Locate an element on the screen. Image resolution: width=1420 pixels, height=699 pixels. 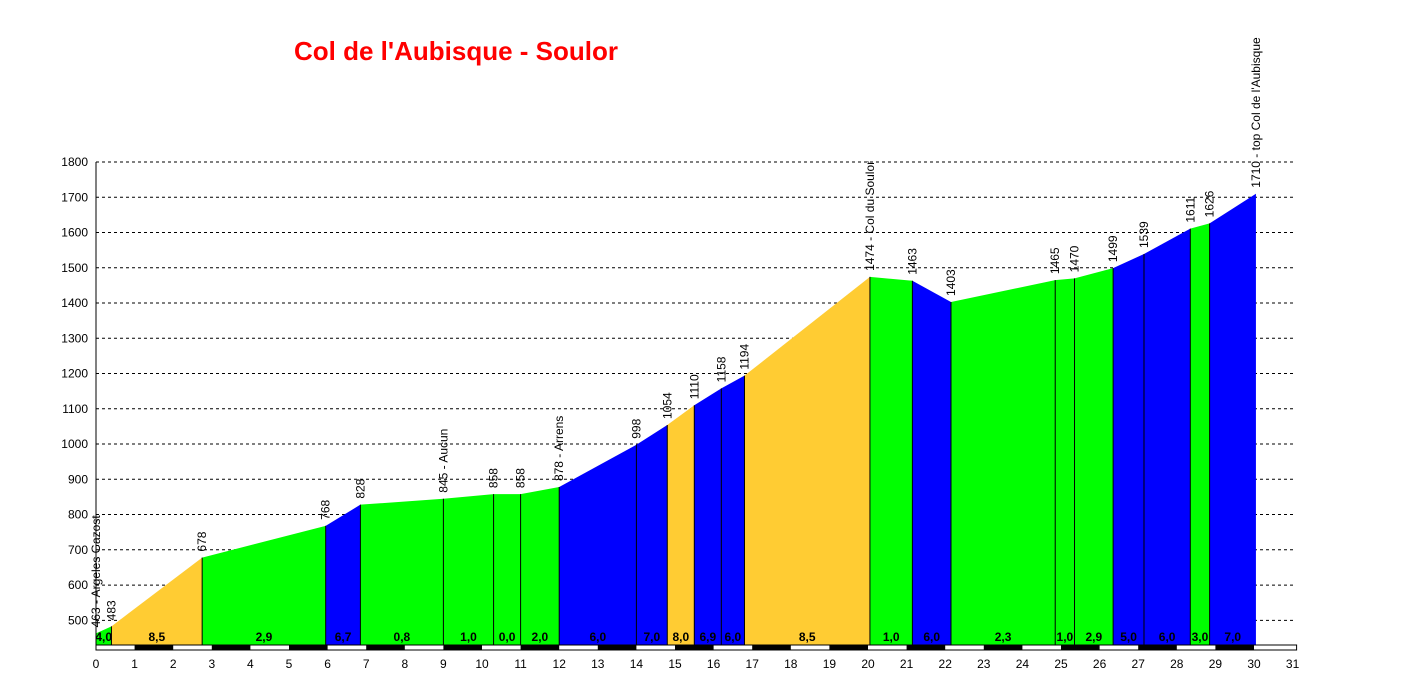
gradient-label-1: 4,0 is located at coordinates (103, 637).